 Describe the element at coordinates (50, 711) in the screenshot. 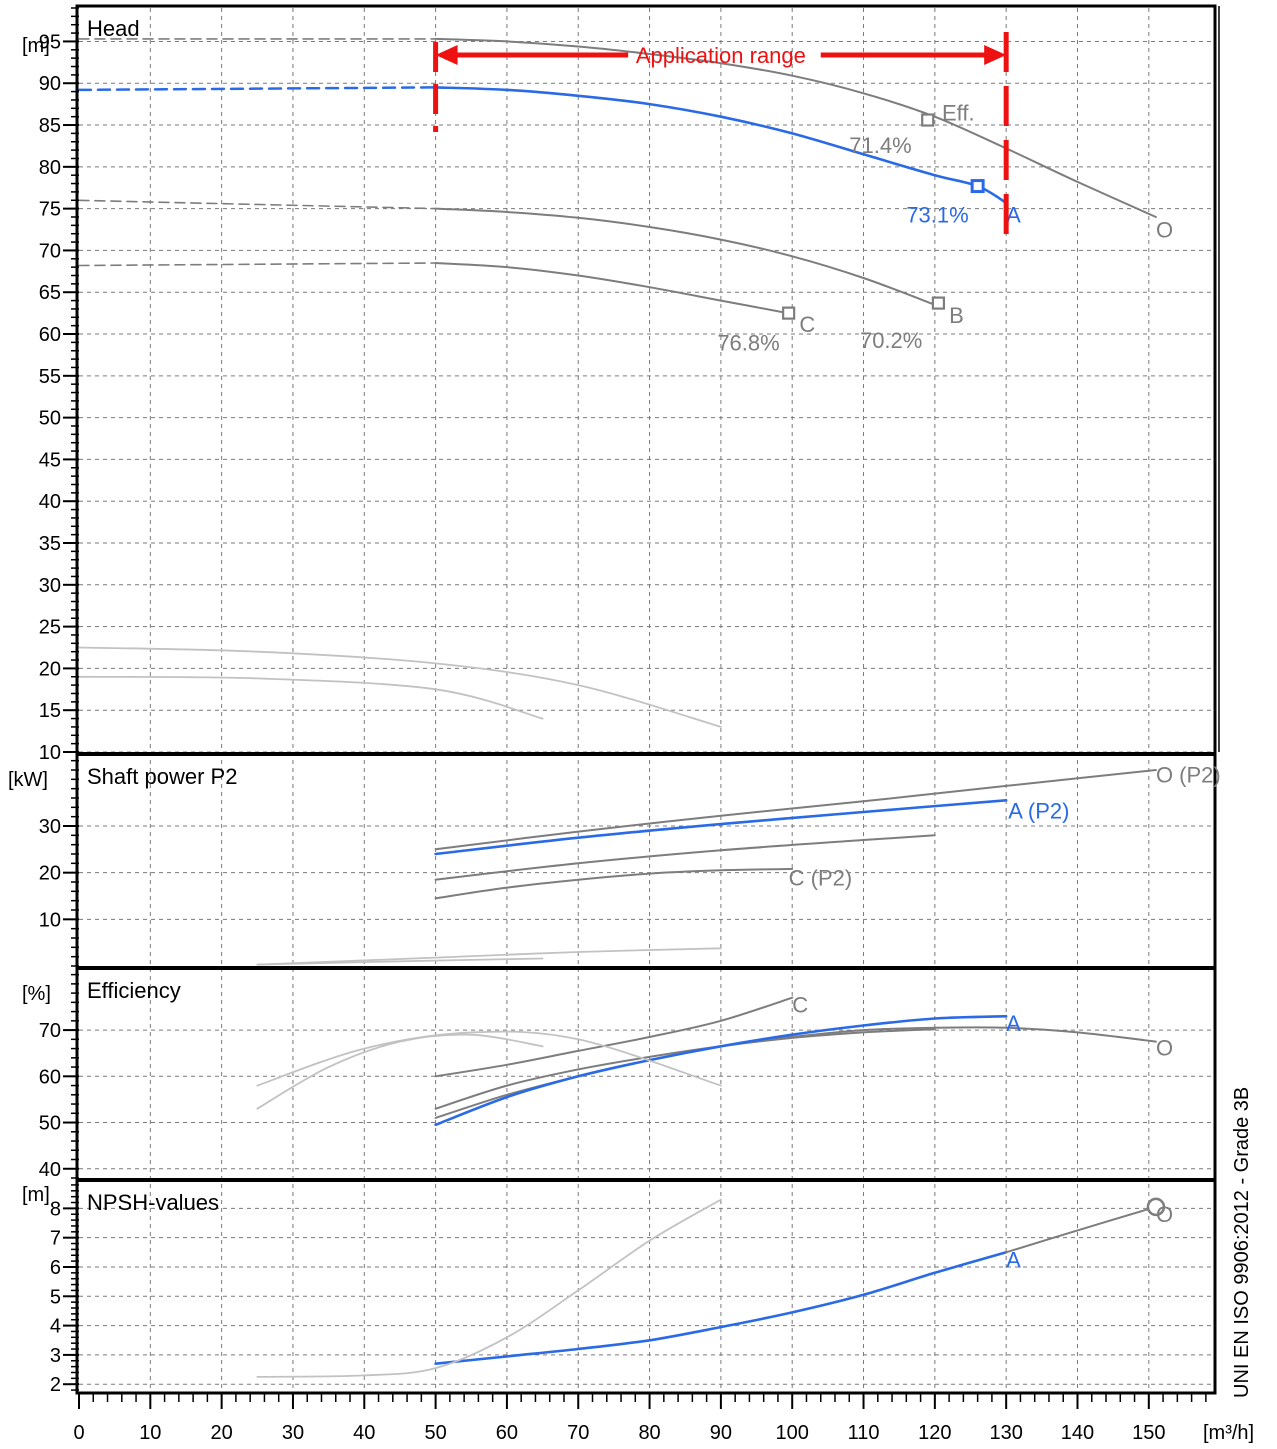

I see `head-y-tick-label-15: 15` at that location.